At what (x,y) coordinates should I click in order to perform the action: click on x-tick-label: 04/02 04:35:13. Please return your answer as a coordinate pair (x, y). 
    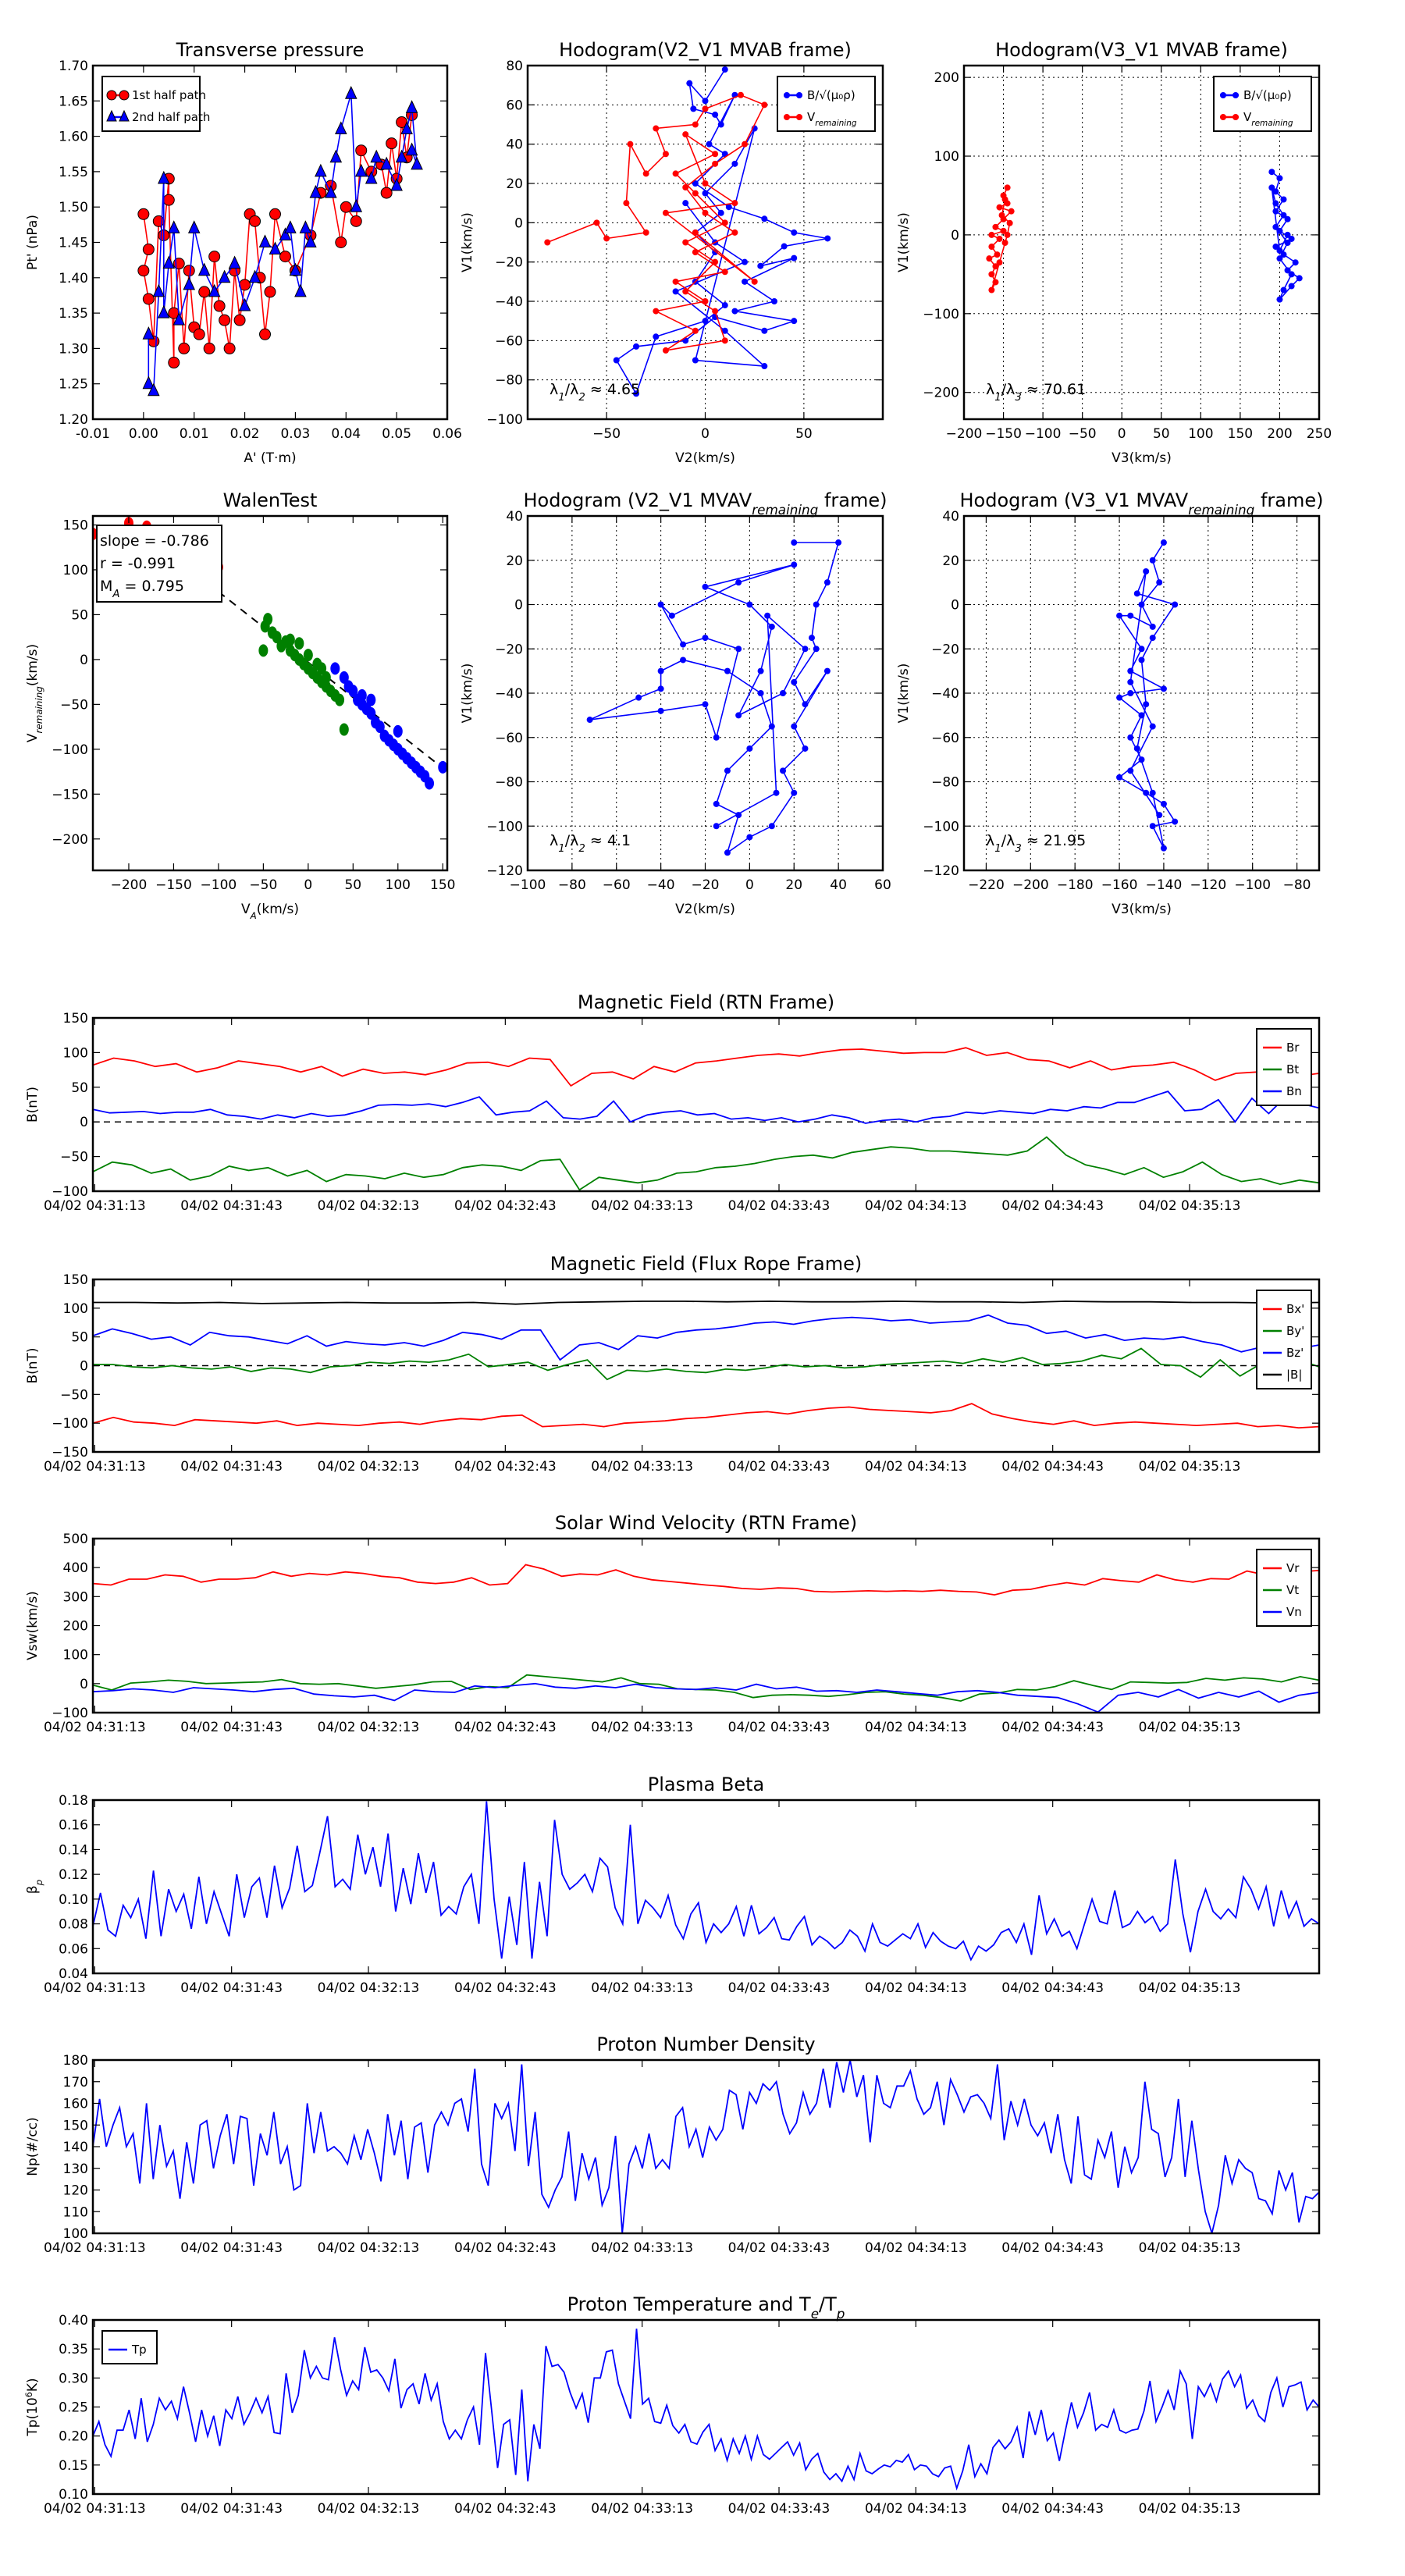
    Looking at the image, I should click on (1190, 2248).